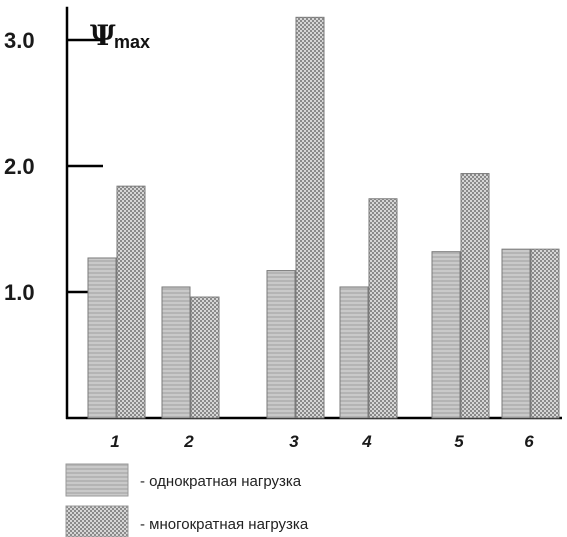 The image size is (567, 537). I want to click on x-tick-label: 6, so click(529, 441).